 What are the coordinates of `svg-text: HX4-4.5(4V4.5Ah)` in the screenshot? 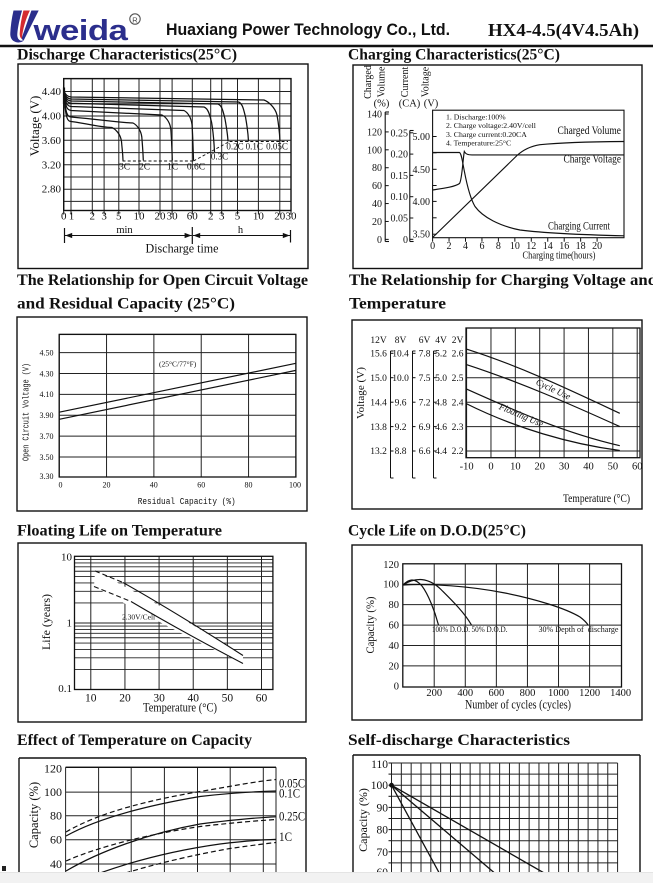 It's located at (563, 30).